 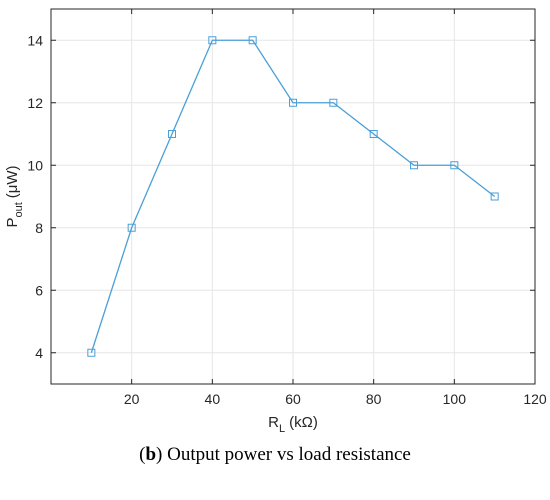 What do you see at coordinates (12, 223) in the screenshot?
I see `y-axis-label-main: P` at bounding box center [12, 223].